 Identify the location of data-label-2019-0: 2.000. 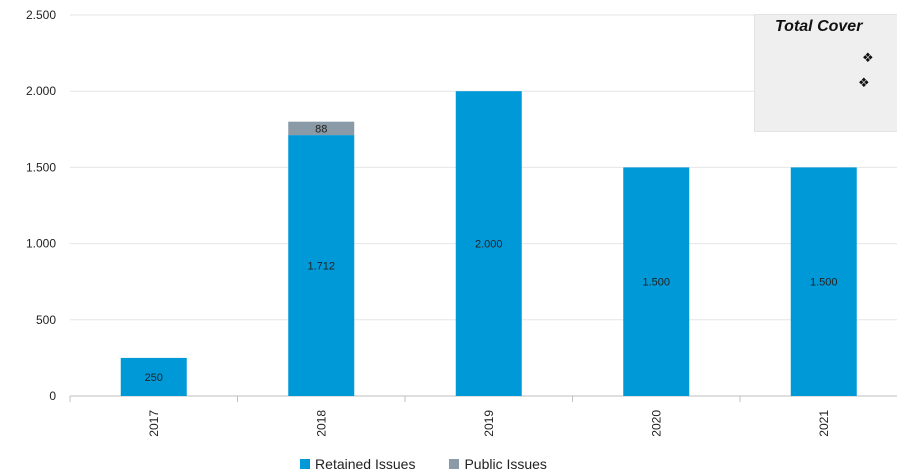
(489, 245).